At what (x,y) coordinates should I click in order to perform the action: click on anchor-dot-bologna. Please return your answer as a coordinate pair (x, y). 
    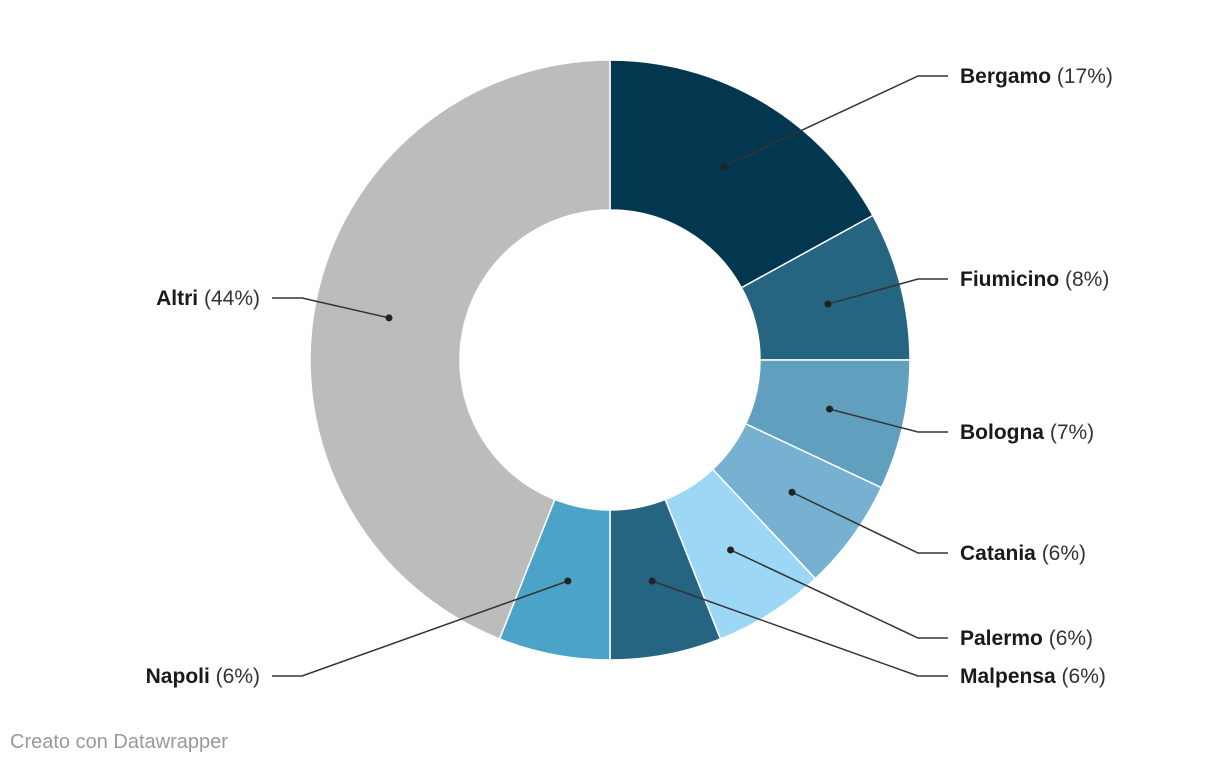
    Looking at the image, I should click on (830, 409).